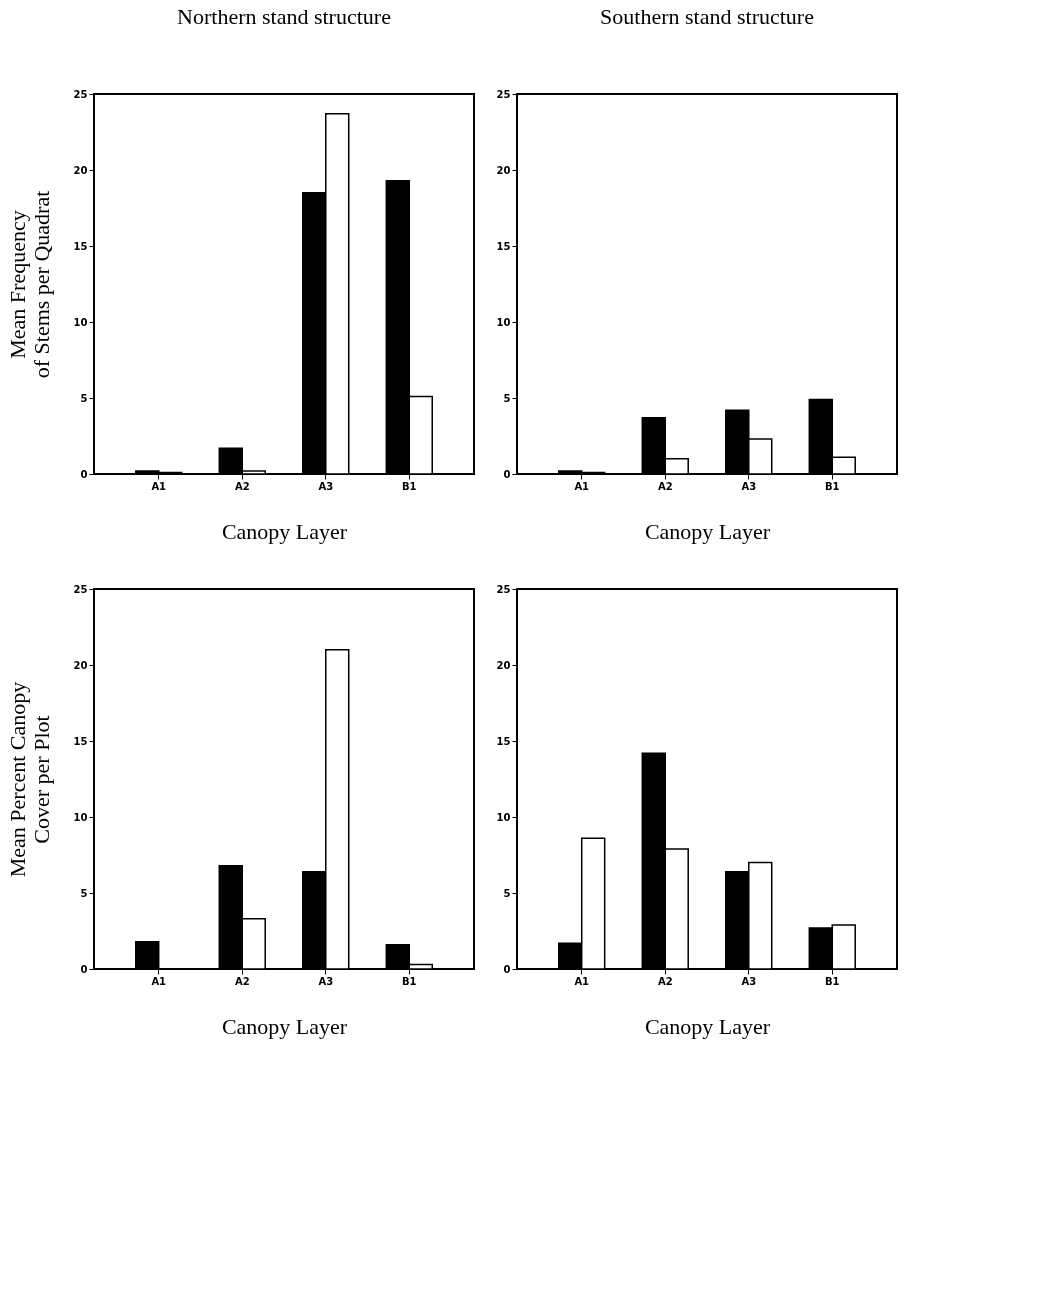 The width and height of the screenshot is (1047, 1315). What do you see at coordinates (284, 16) in the screenshot?
I see `chart-title: Northern stand structure` at bounding box center [284, 16].